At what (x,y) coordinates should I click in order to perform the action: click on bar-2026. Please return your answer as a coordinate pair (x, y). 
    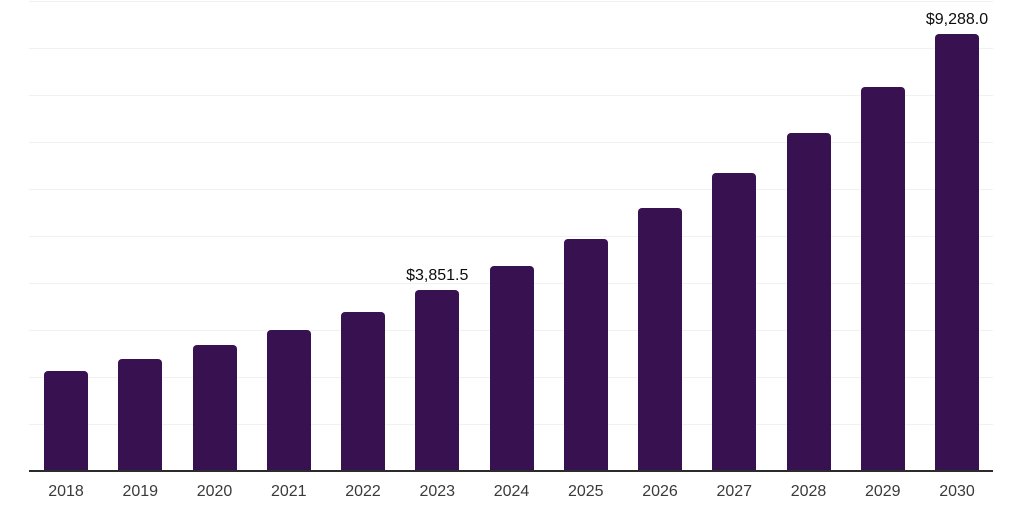
    Looking at the image, I should click on (660, 339).